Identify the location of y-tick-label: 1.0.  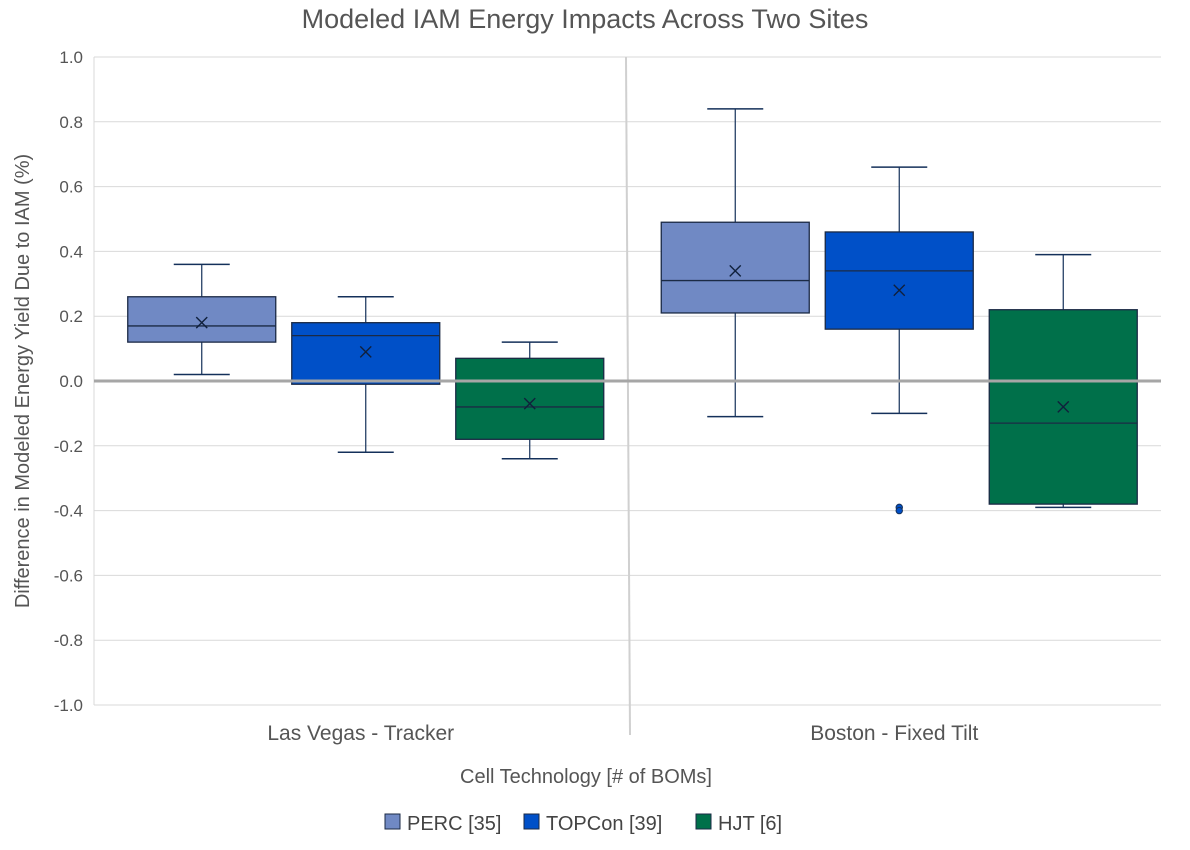
(71, 57).